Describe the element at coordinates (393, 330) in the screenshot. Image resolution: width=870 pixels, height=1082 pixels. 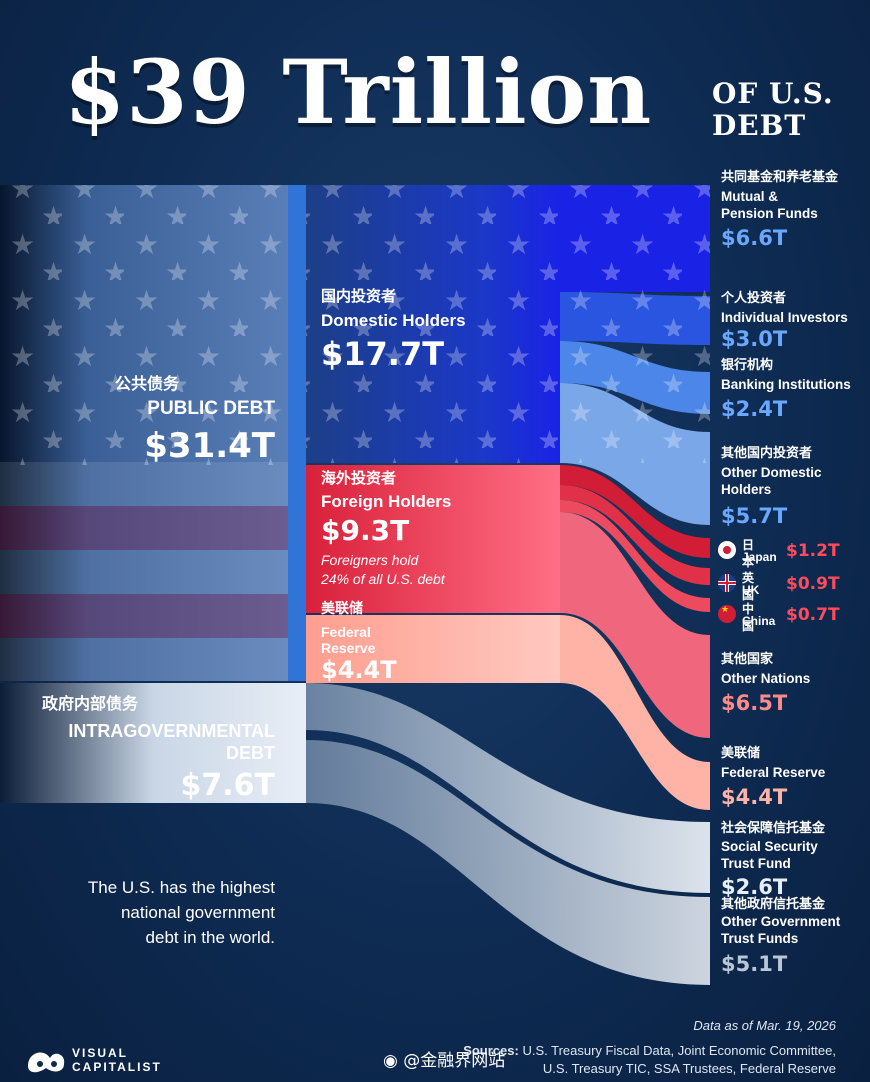
I see `domestic-holders-label: 国内投资者 Domestic Holders $17.7T` at that location.